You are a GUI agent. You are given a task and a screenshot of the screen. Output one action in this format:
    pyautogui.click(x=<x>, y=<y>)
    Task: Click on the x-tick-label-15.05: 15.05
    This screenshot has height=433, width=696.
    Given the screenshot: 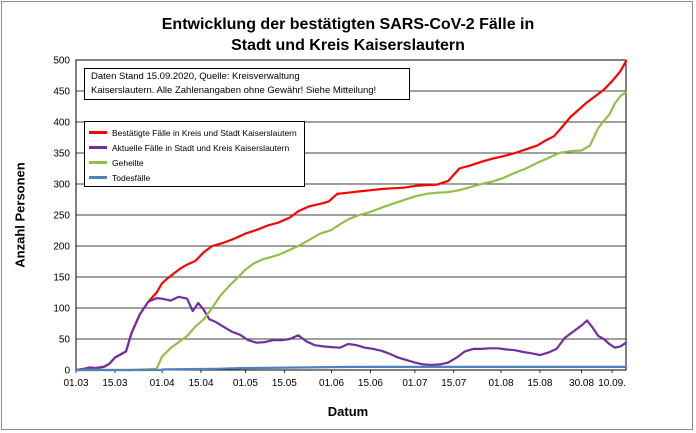 What is the action you would take?
    pyautogui.click(x=284, y=383)
    